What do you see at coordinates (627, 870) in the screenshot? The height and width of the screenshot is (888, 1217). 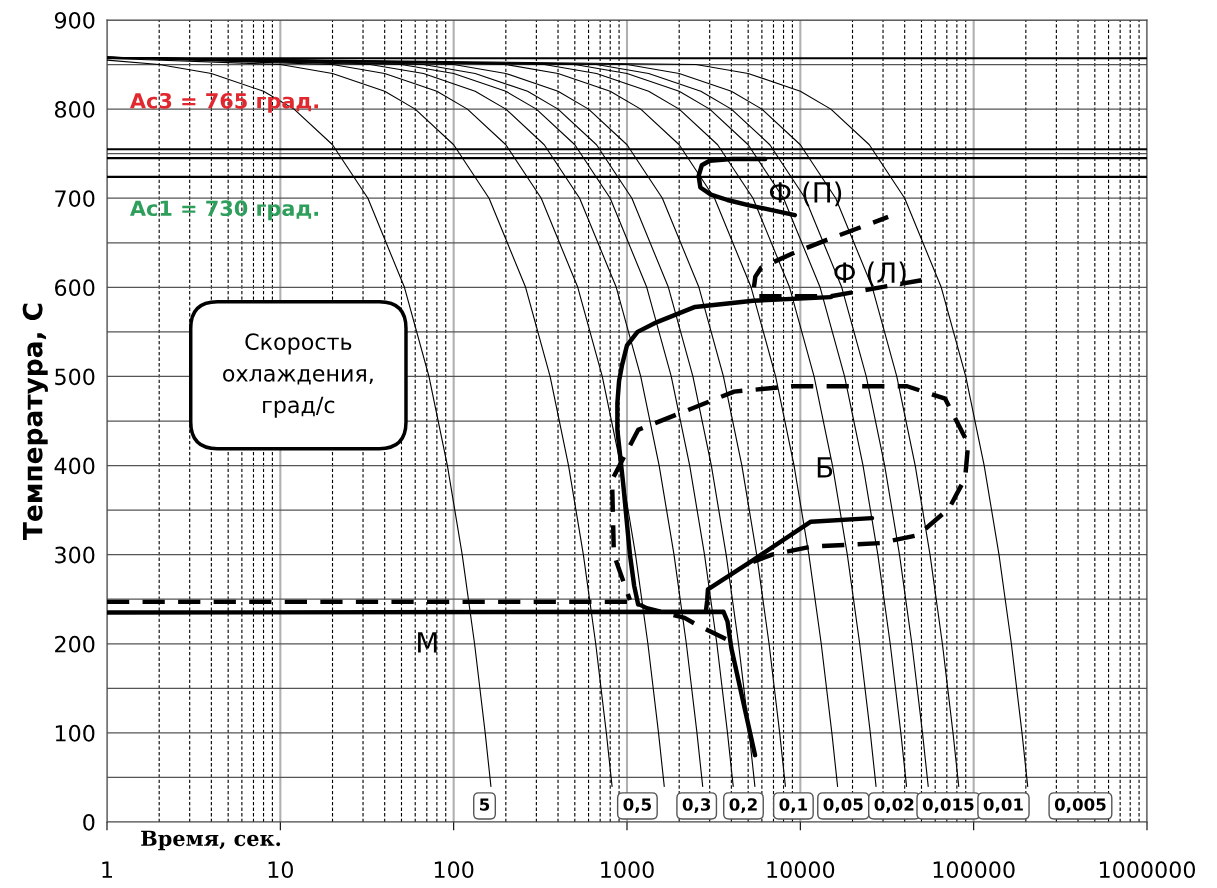 I see `x-tick-label: 1000` at bounding box center [627, 870].